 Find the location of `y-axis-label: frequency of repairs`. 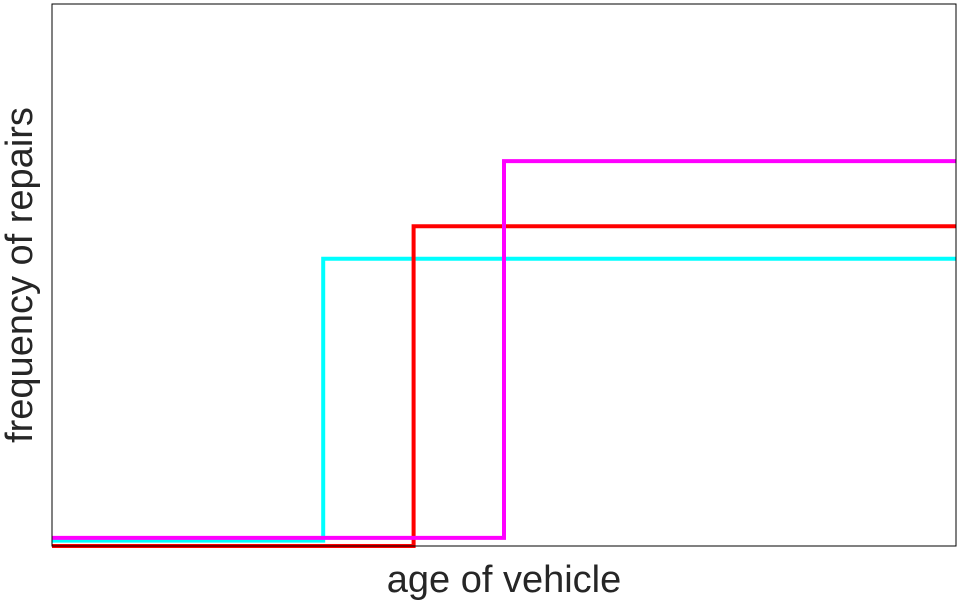

y-axis-label: frequency of repairs is located at coordinates (20, 275).